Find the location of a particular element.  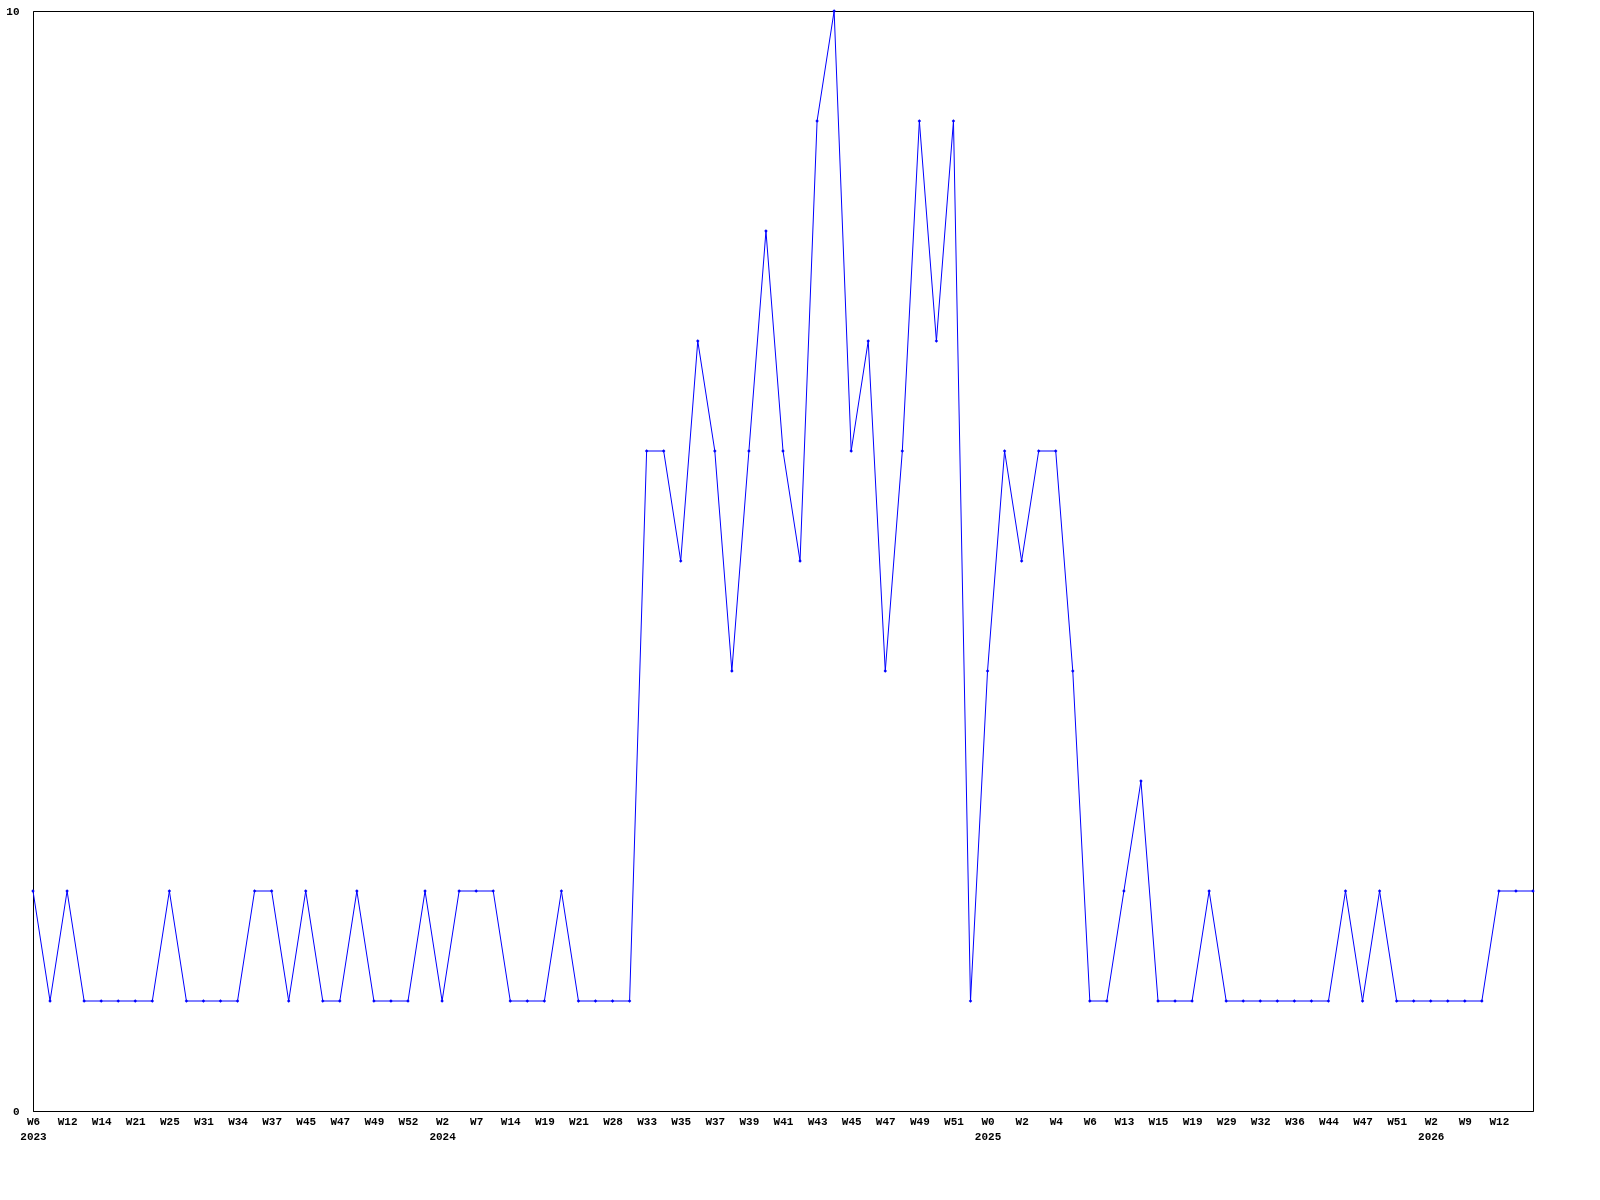

x-tick-label: W33 is located at coordinates (647, 1121).